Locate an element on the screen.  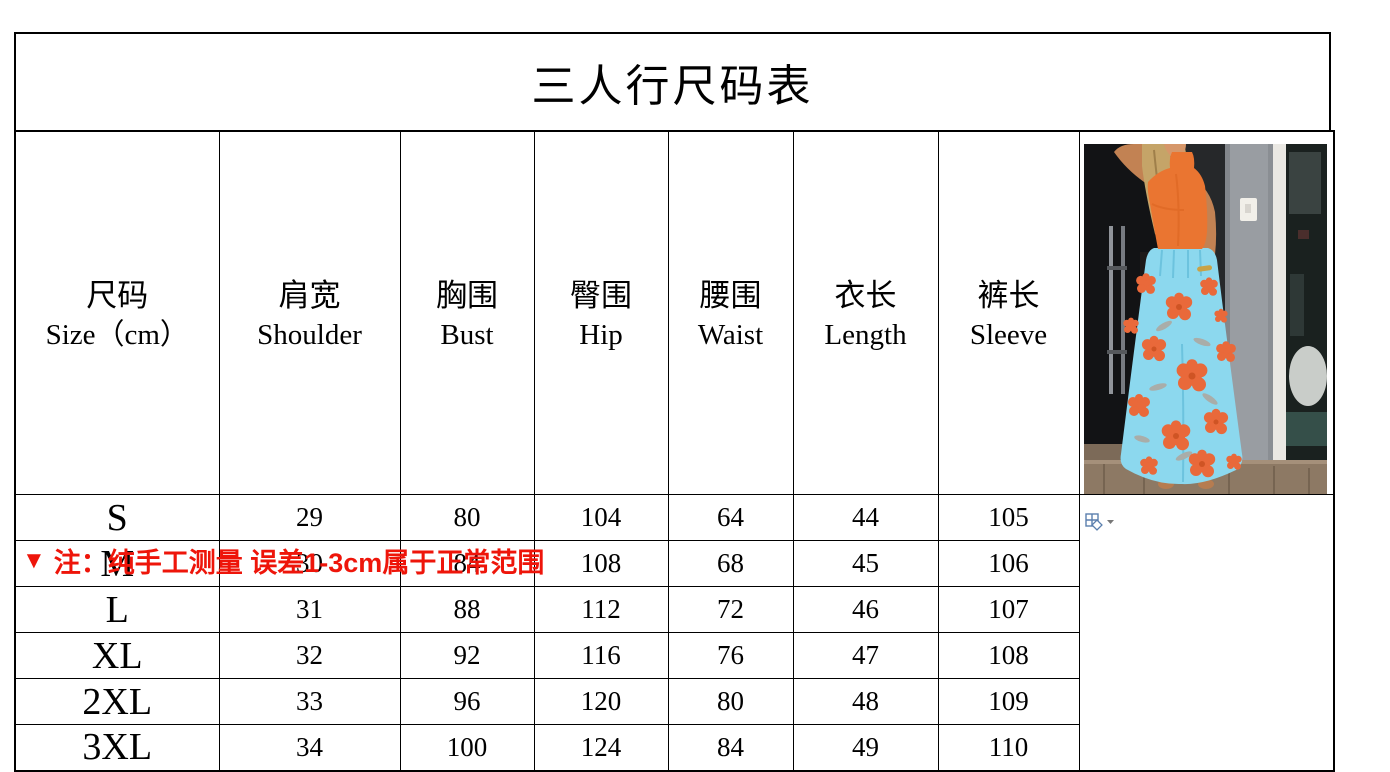
value-cell: 33 is located at coordinates (309, 701).